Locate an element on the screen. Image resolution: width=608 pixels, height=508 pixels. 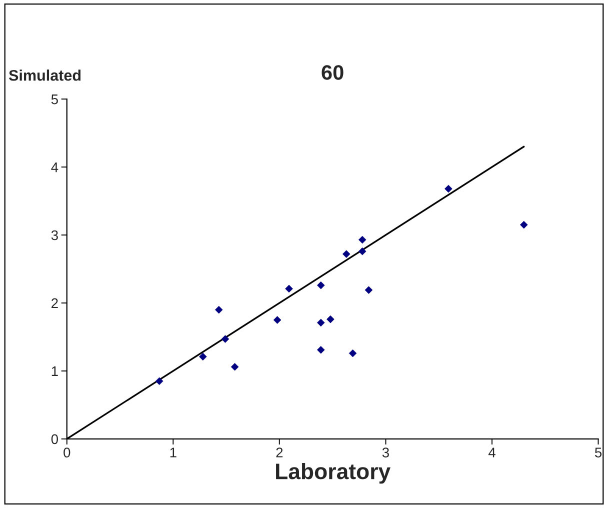
y-axis-title: Simulated is located at coordinates (44, 75).